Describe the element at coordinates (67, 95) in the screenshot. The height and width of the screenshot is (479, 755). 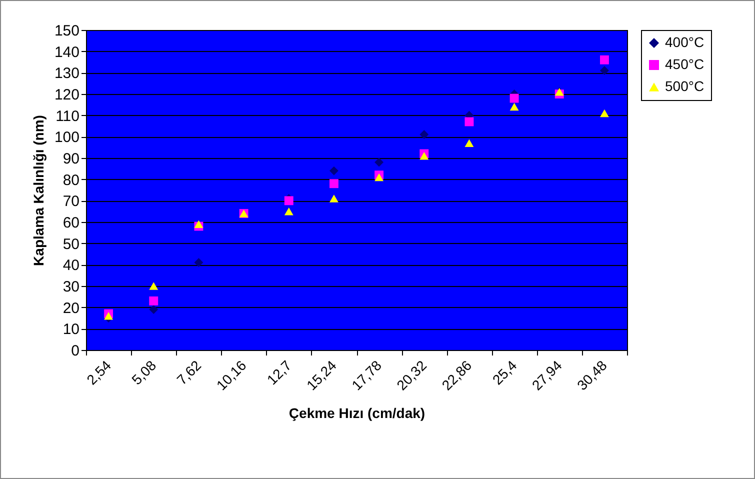
I see `y-tick-label: 120` at that location.